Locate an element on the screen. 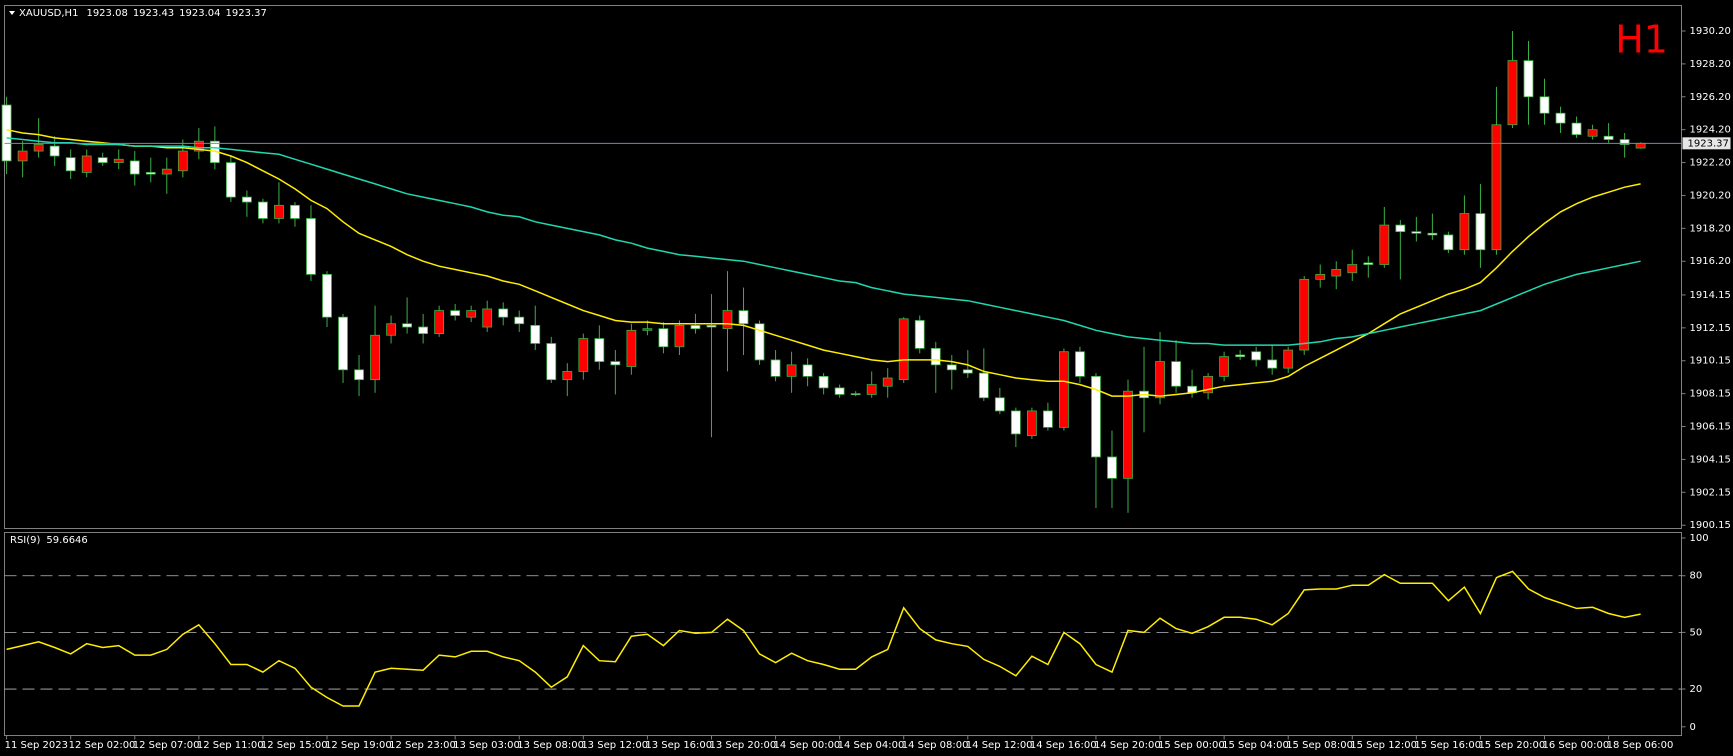 This screenshot has height=756, width=1733. y-tick-label: 1912.15 is located at coordinates (1710, 328).